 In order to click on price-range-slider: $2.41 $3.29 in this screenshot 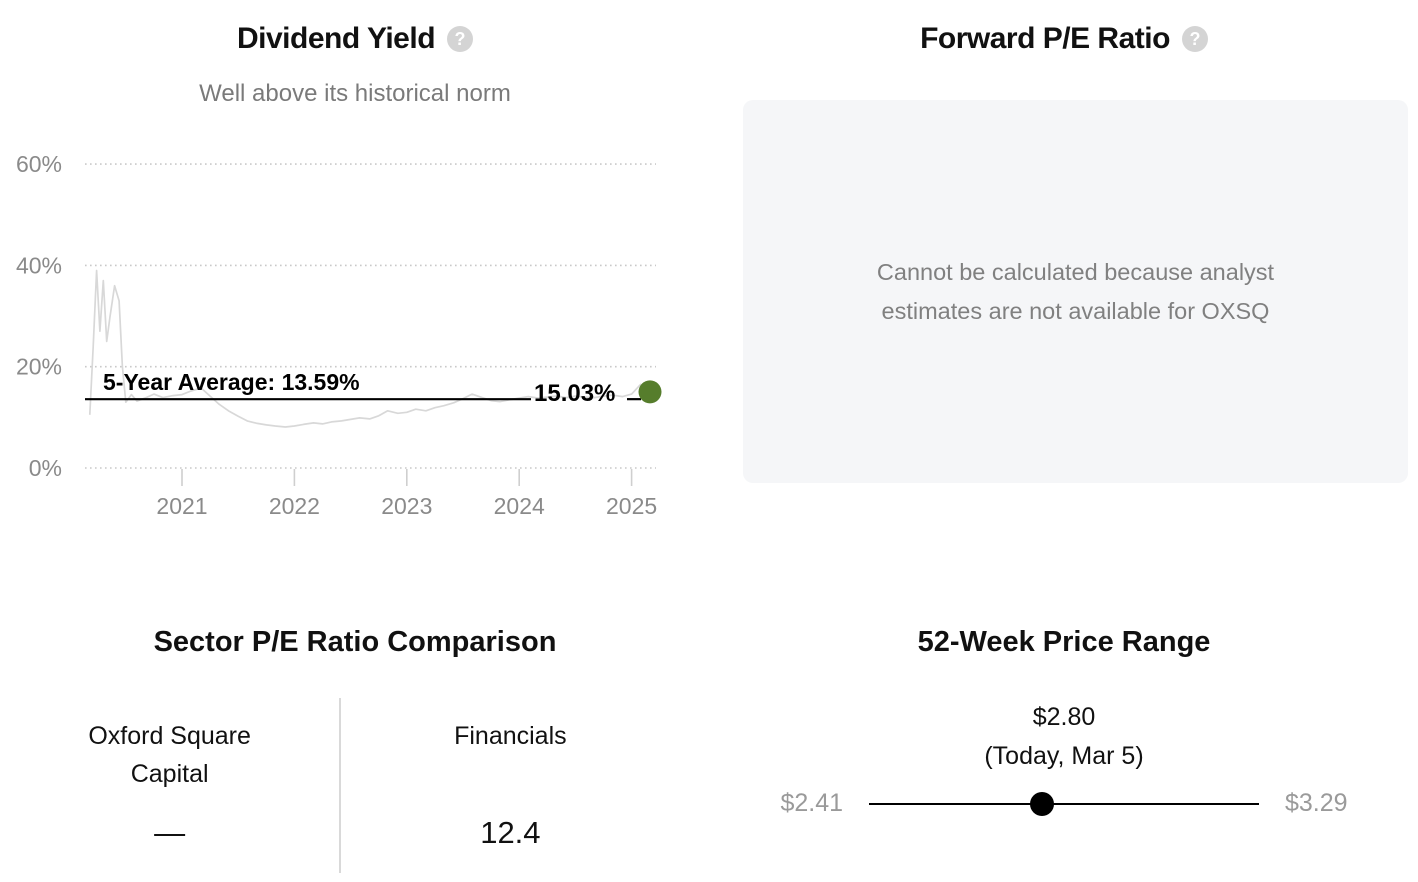, I will do `click(1064, 803)`.